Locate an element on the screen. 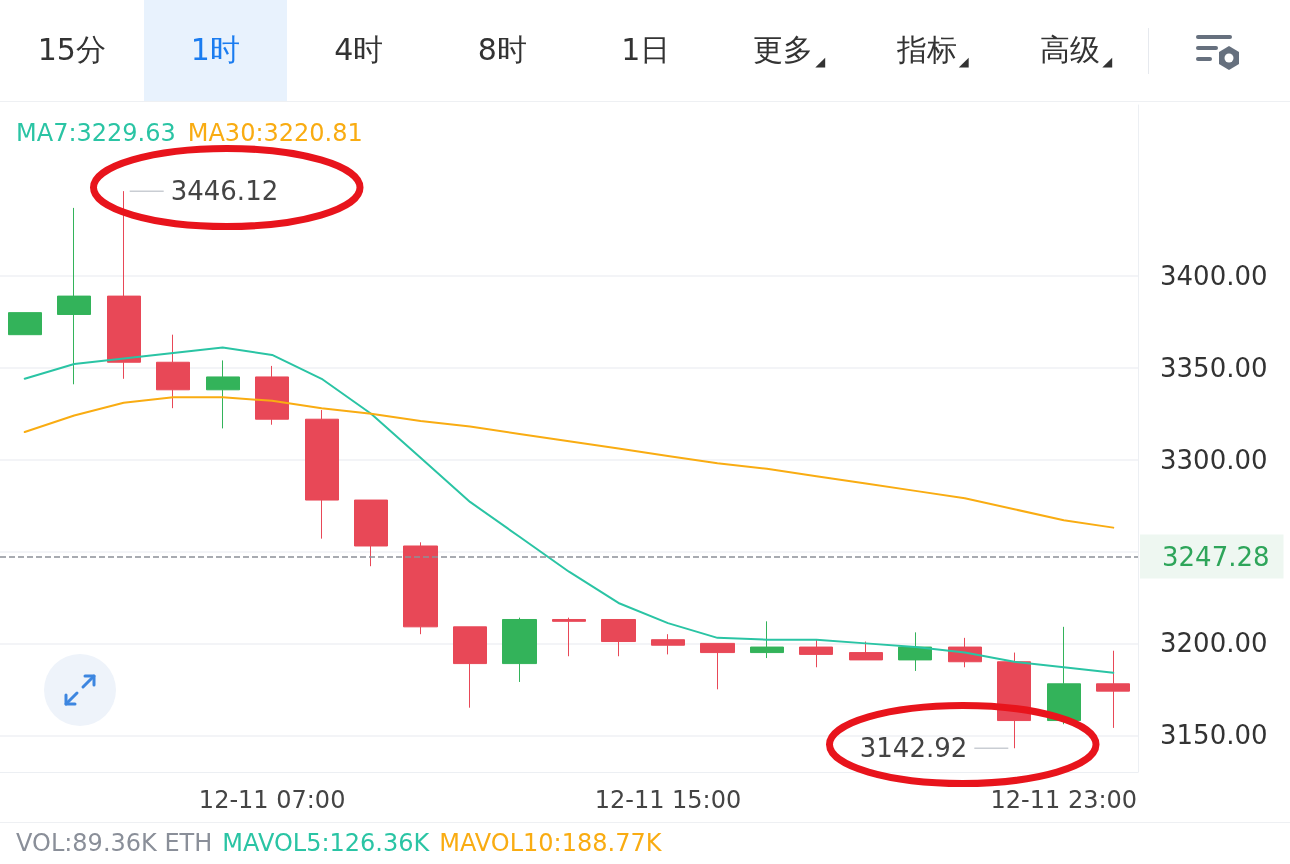 Image resolution: width=1290 pixels, height=864 pixels. text: MA7:3229.63 is located at coordinates (96, 133).